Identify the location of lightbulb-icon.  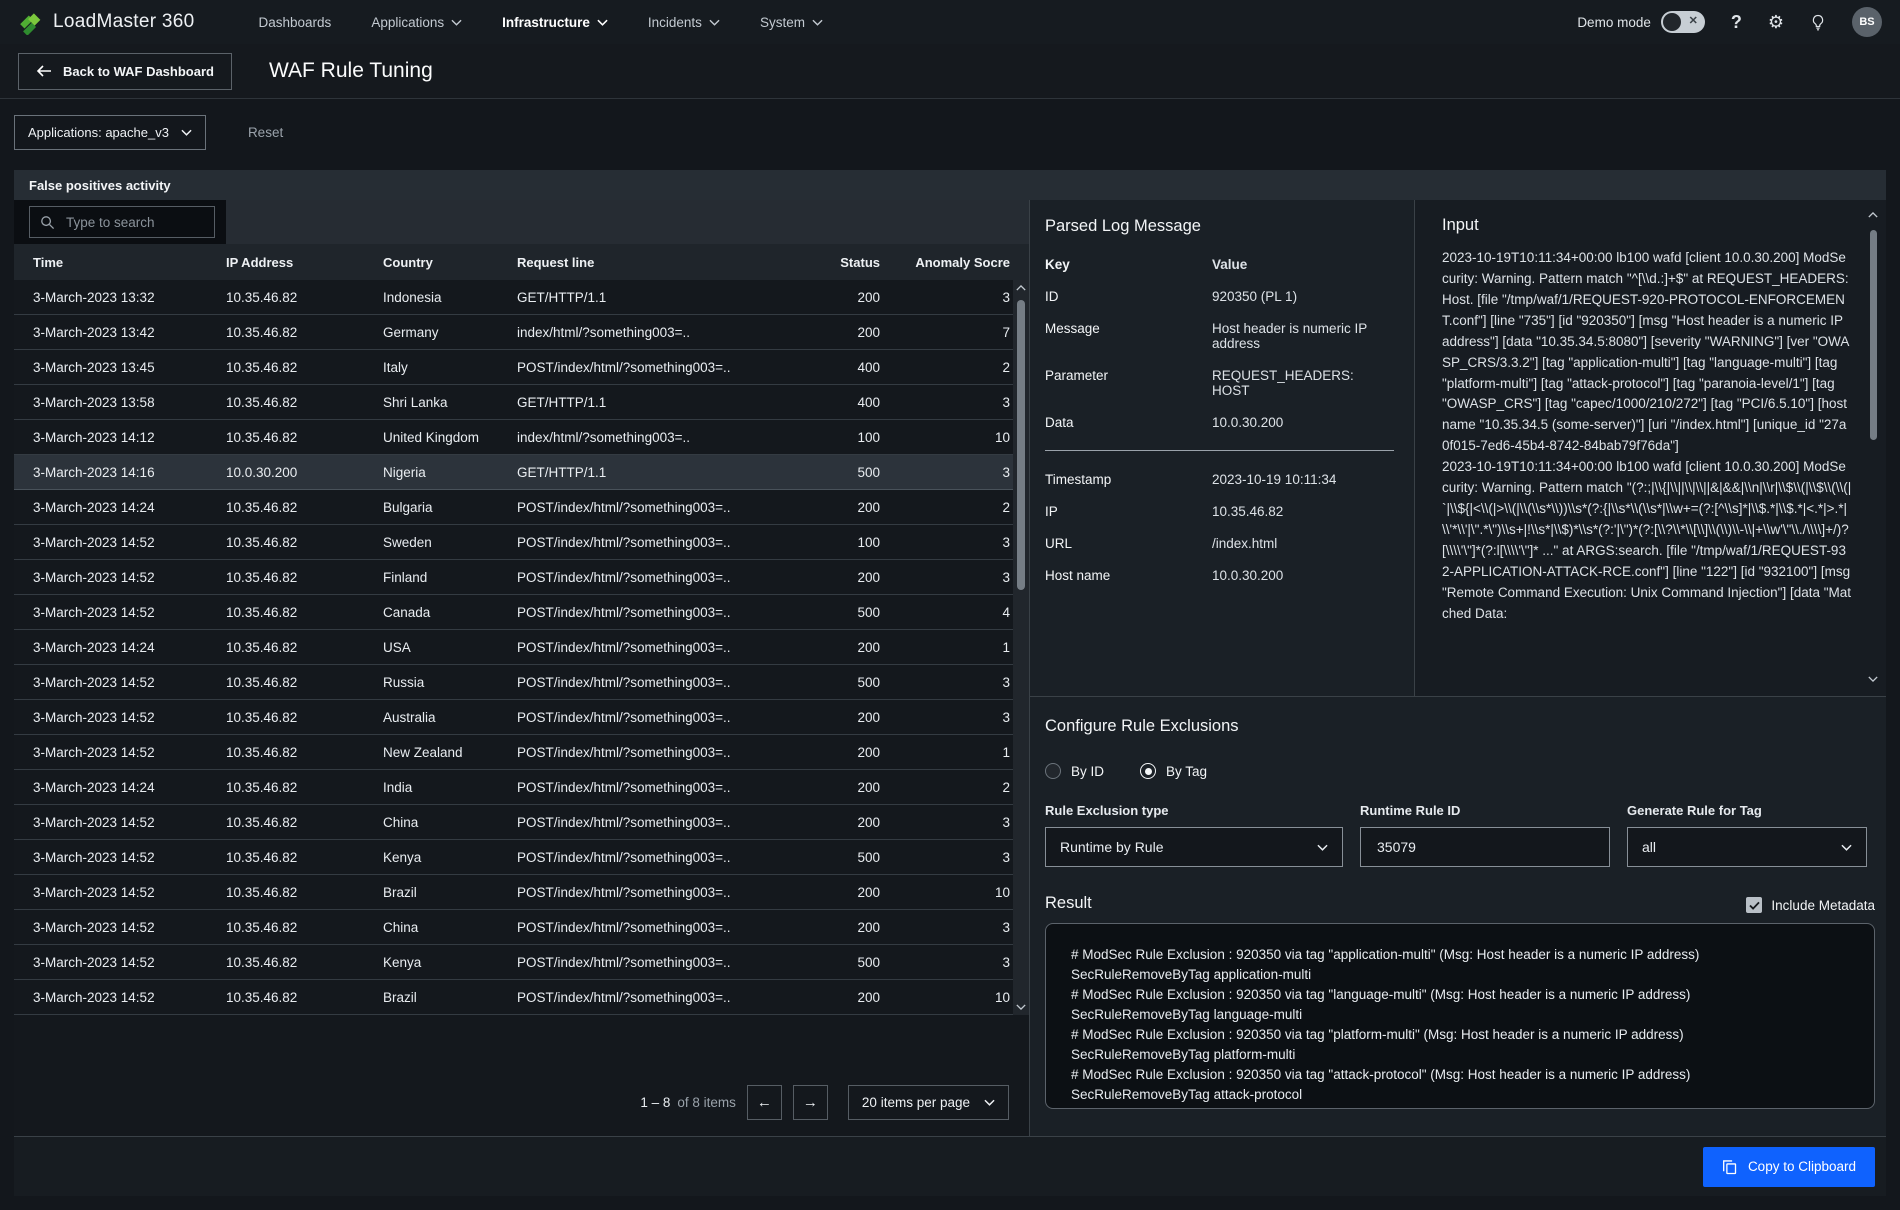
(1818, 22).